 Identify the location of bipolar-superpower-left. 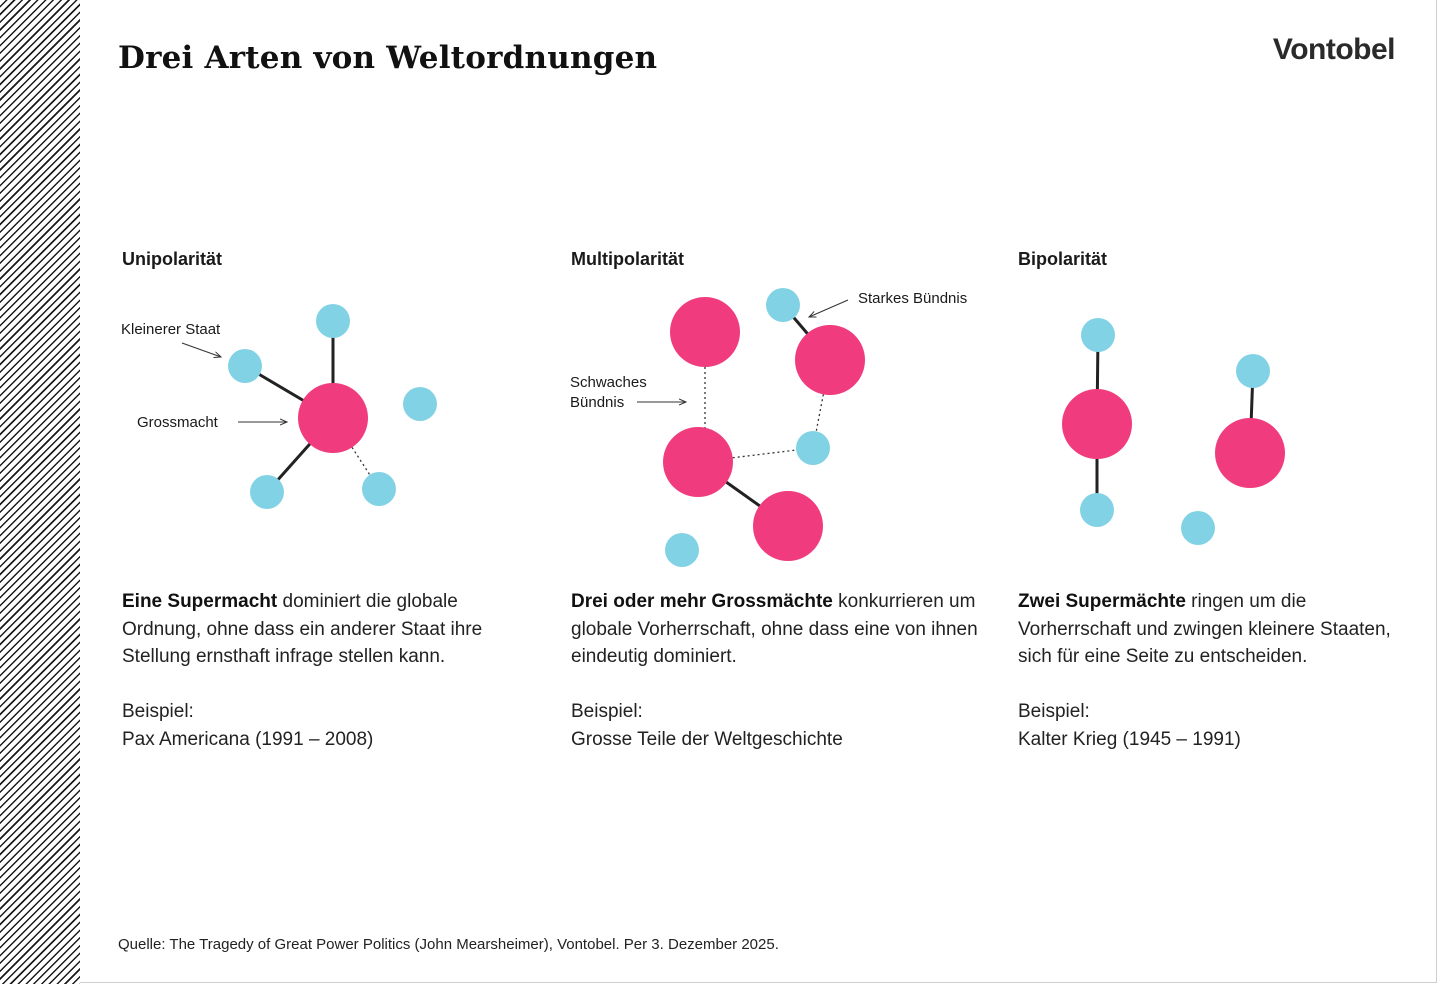
(1097, 424).